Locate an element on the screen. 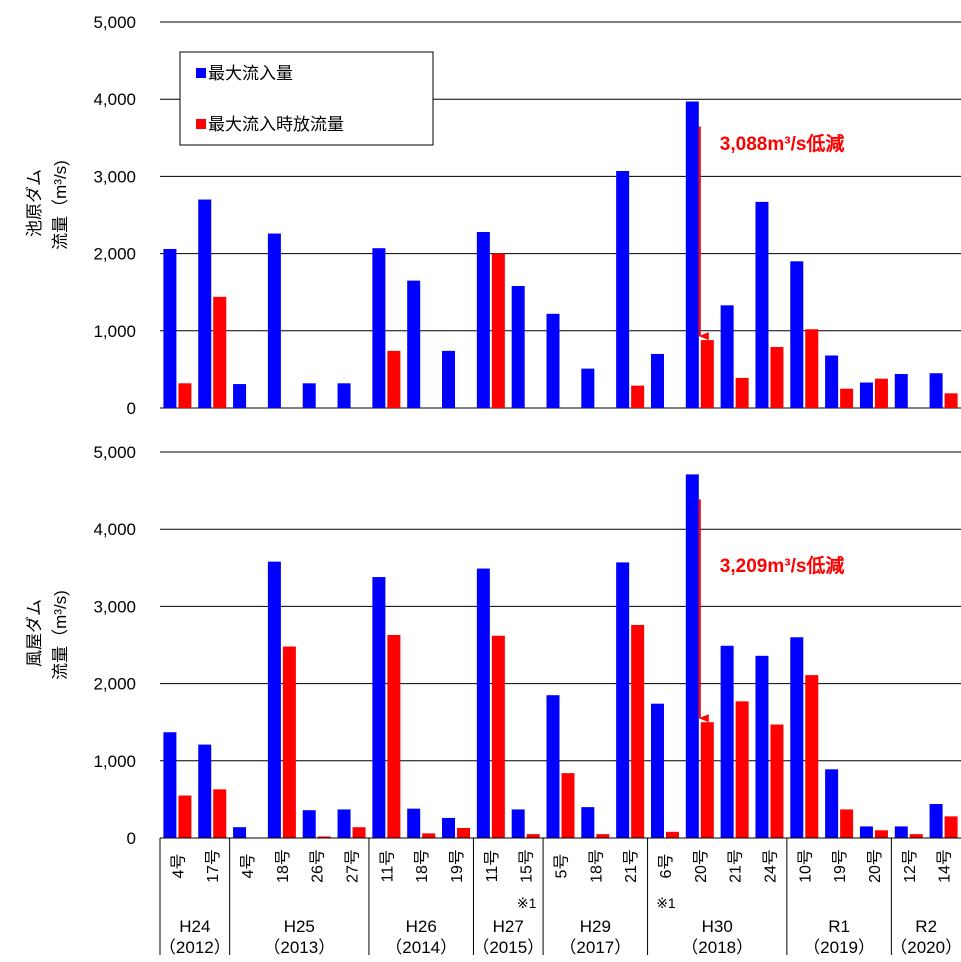 This screenshot has width=961, height=962. group-year: （2015） is located at coordinates (508, 947).